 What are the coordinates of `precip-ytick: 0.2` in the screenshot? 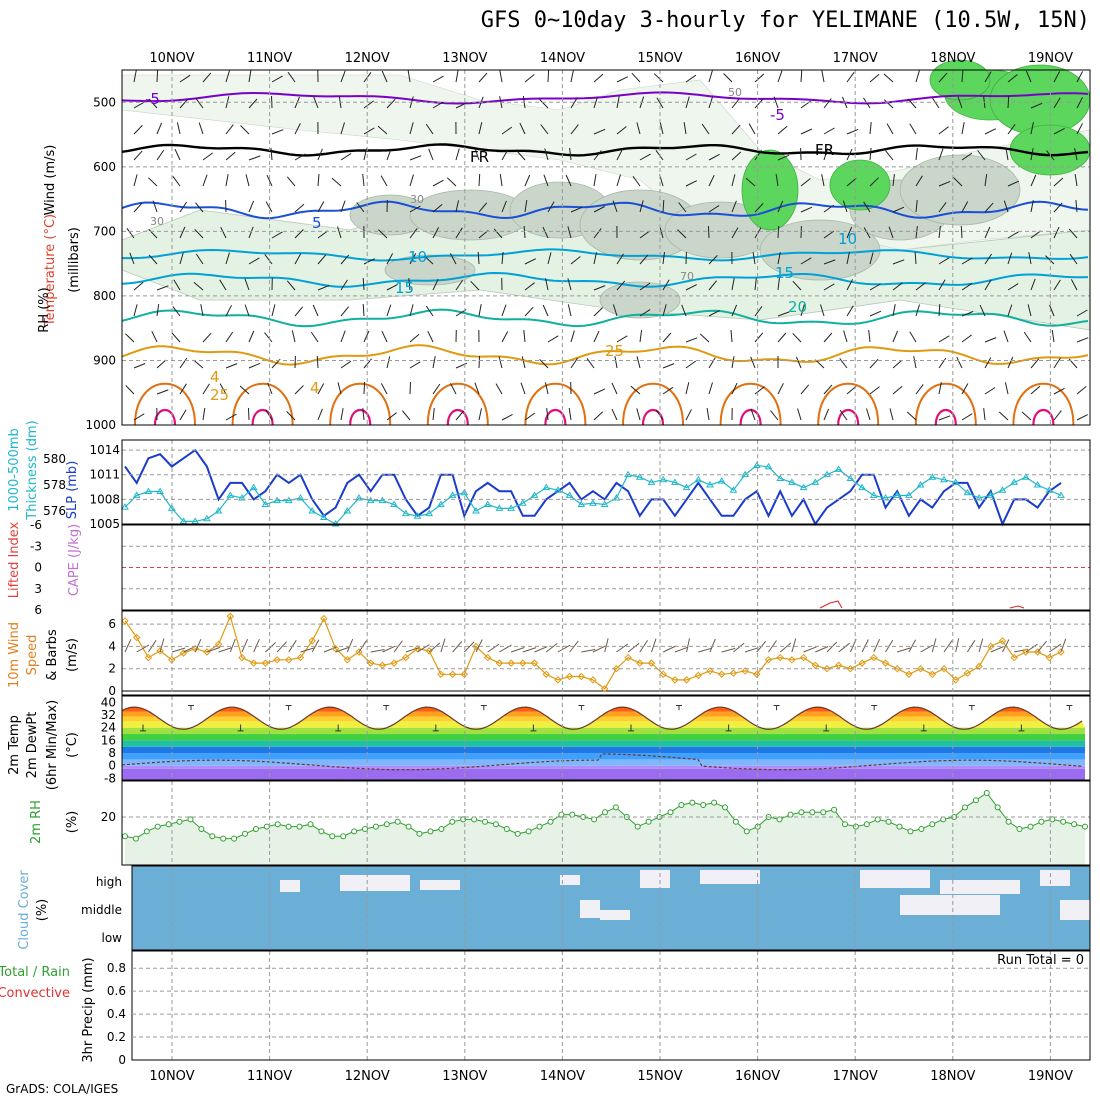 It's located at (116, 1037).